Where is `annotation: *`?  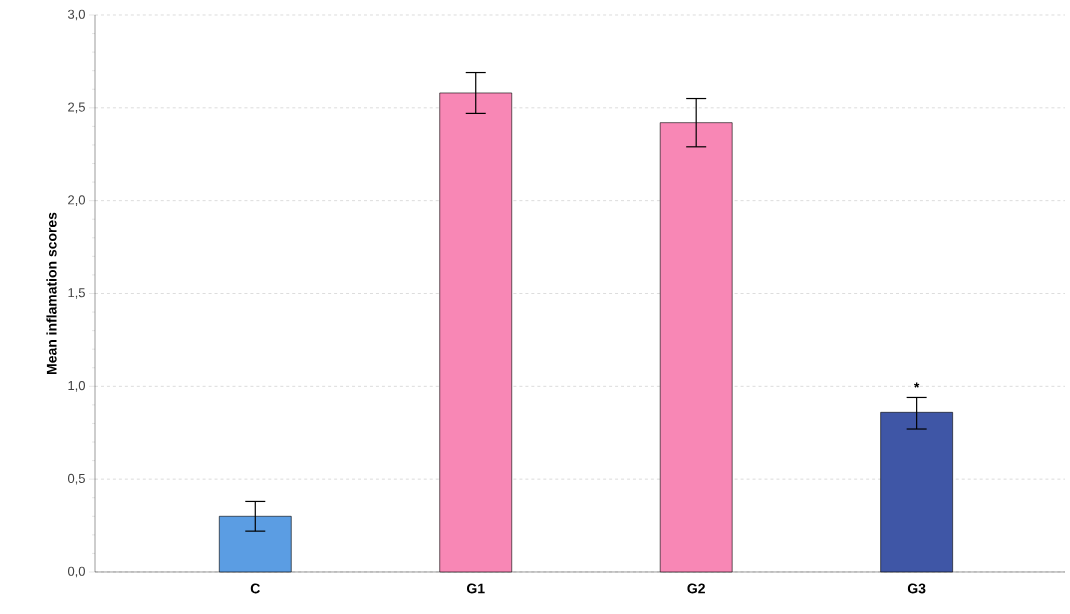 annotation: * is located at coordinates (916, 385).